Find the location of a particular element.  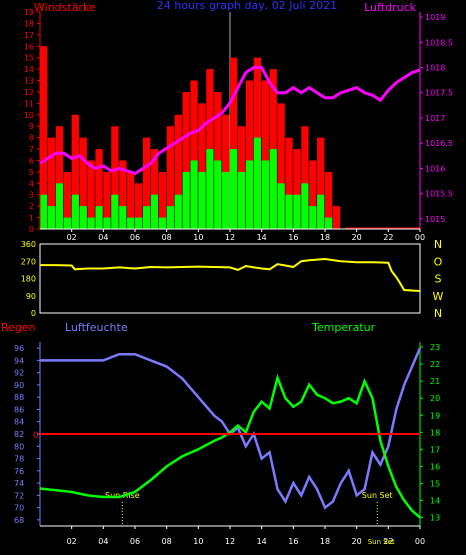

compass-label: N is located at coordinates (438, 313).